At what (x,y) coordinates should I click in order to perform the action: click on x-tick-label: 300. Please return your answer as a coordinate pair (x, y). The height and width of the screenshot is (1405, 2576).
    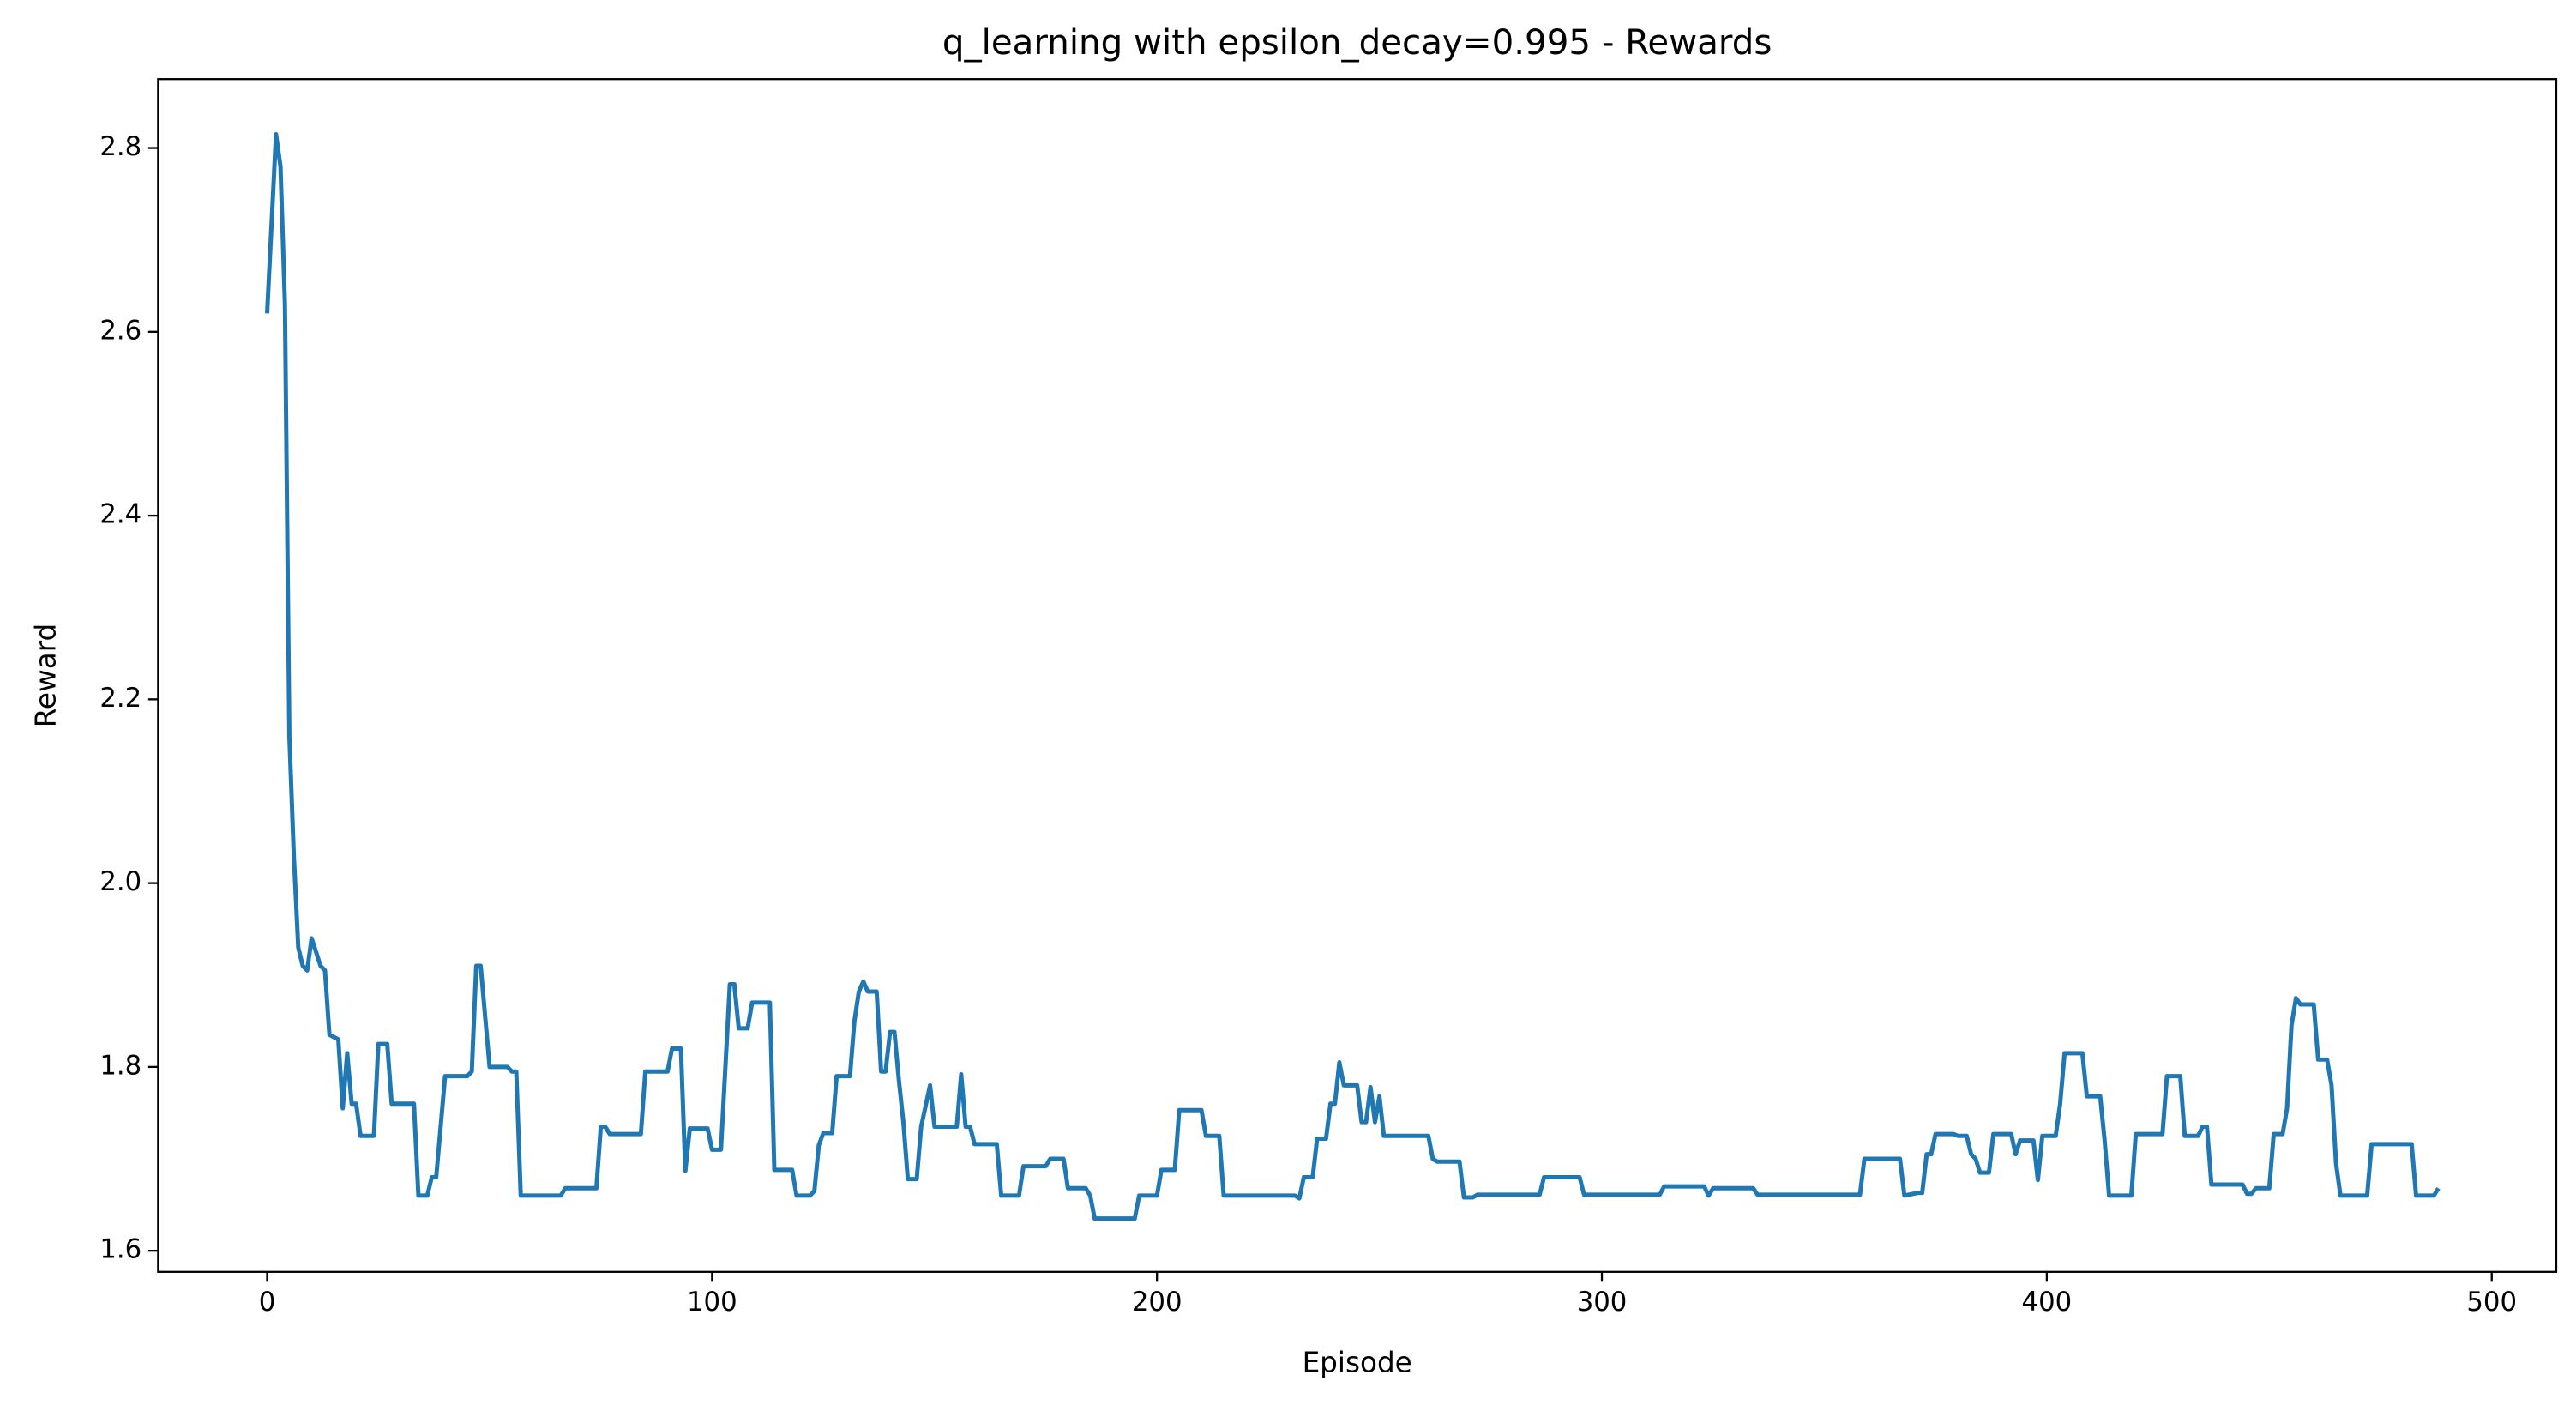
    Looking at the image, I should click on (1602, 1302).